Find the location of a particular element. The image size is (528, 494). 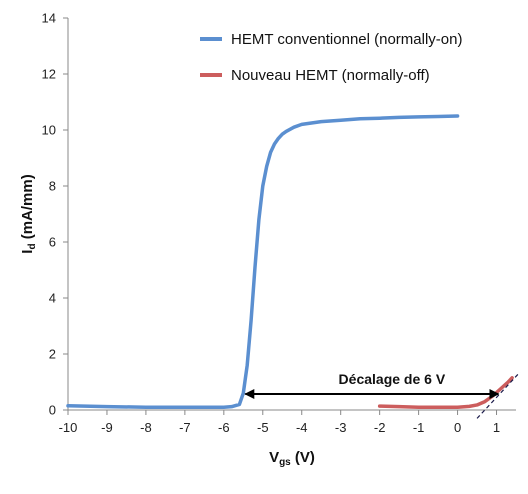

y-tick-label: 8 is located at coordinates (52, 186).